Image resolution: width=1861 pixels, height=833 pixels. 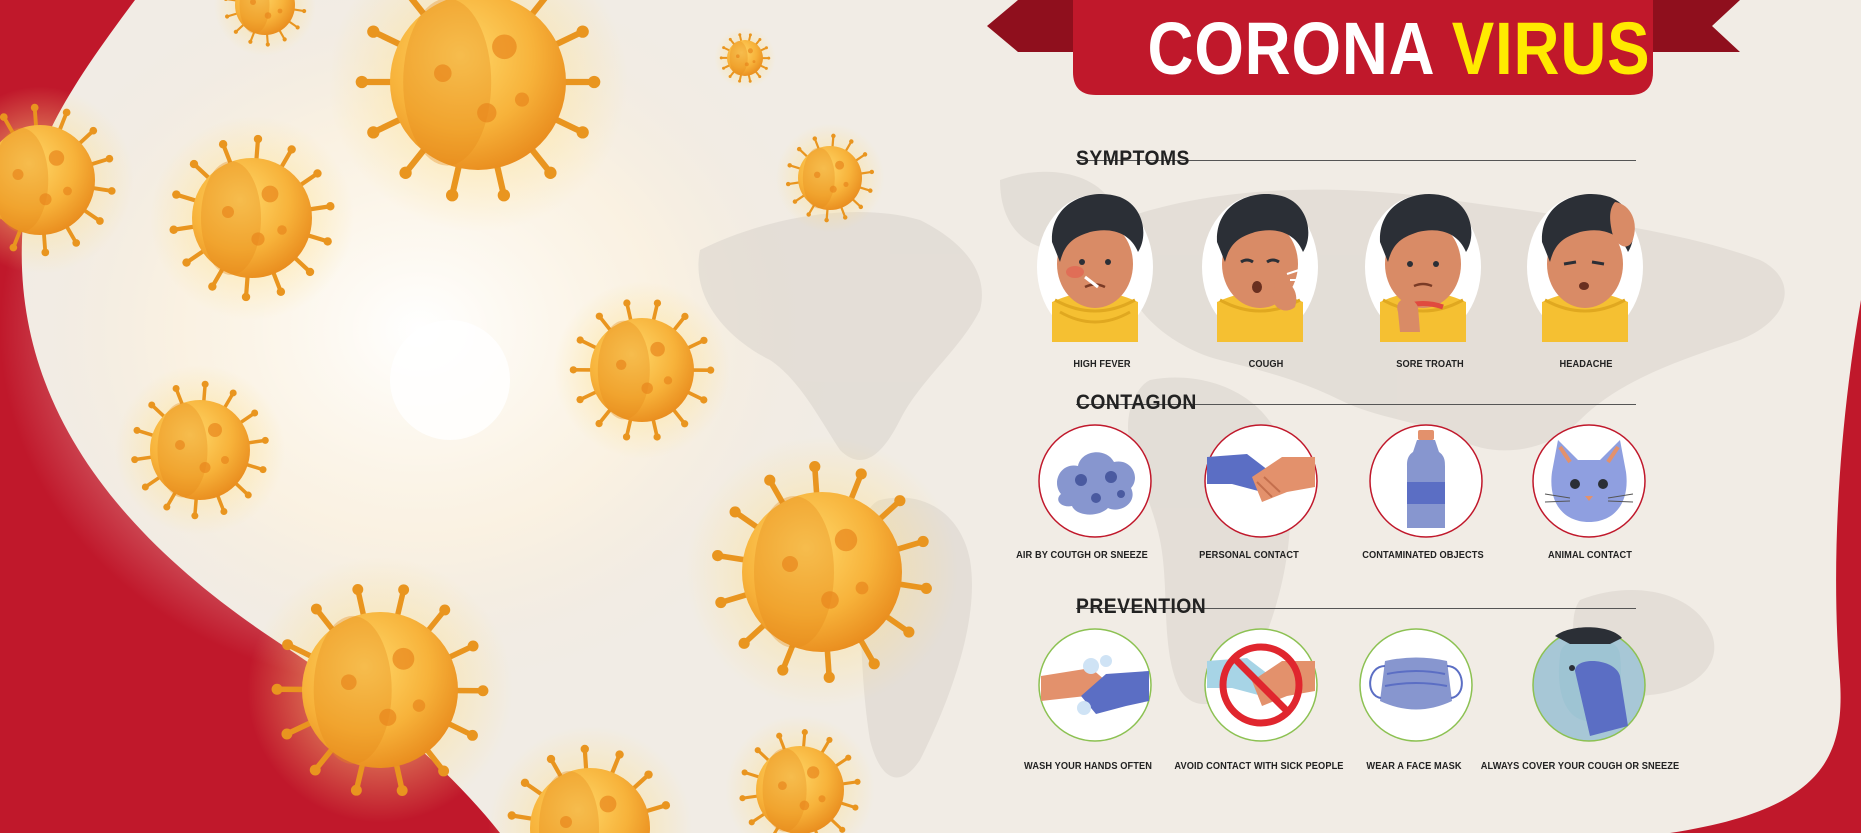 I want to click on contagion-heading: CONTAGION, so click(x=1356, y=403).